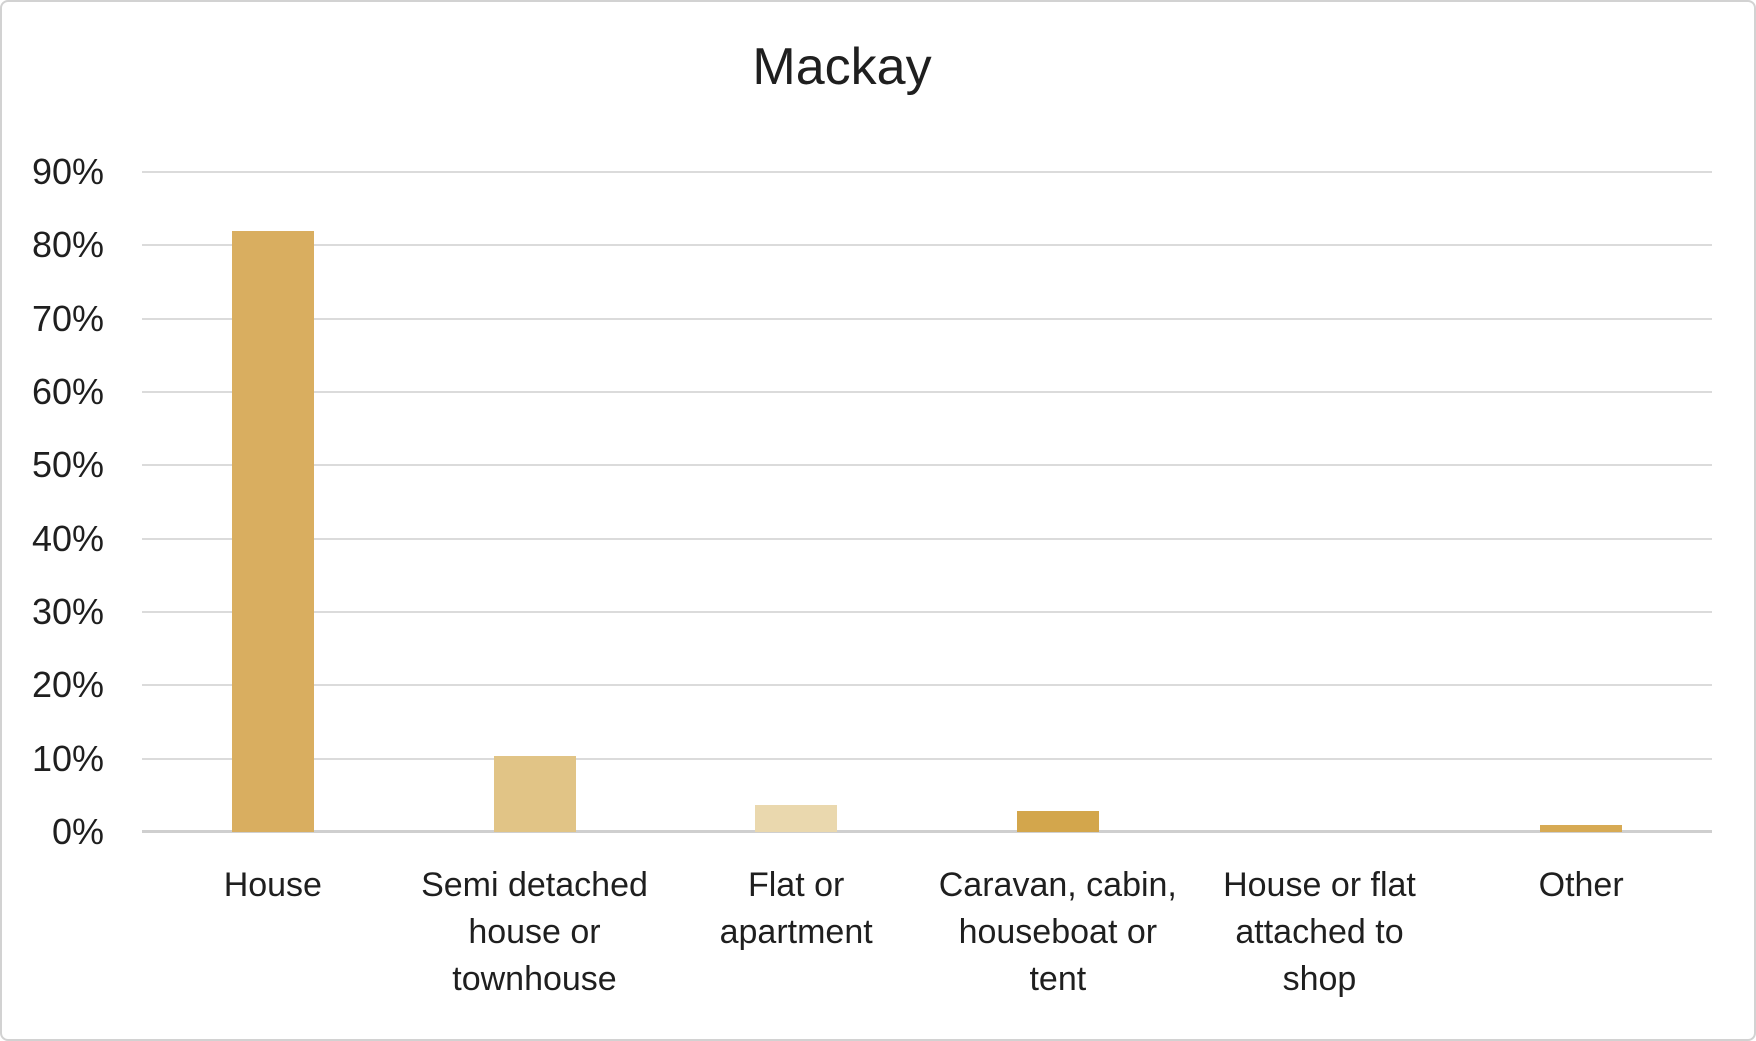 The image size is (1756, 1041). I want to click on y-axis-tick-label: 20%, so click(67, 685).